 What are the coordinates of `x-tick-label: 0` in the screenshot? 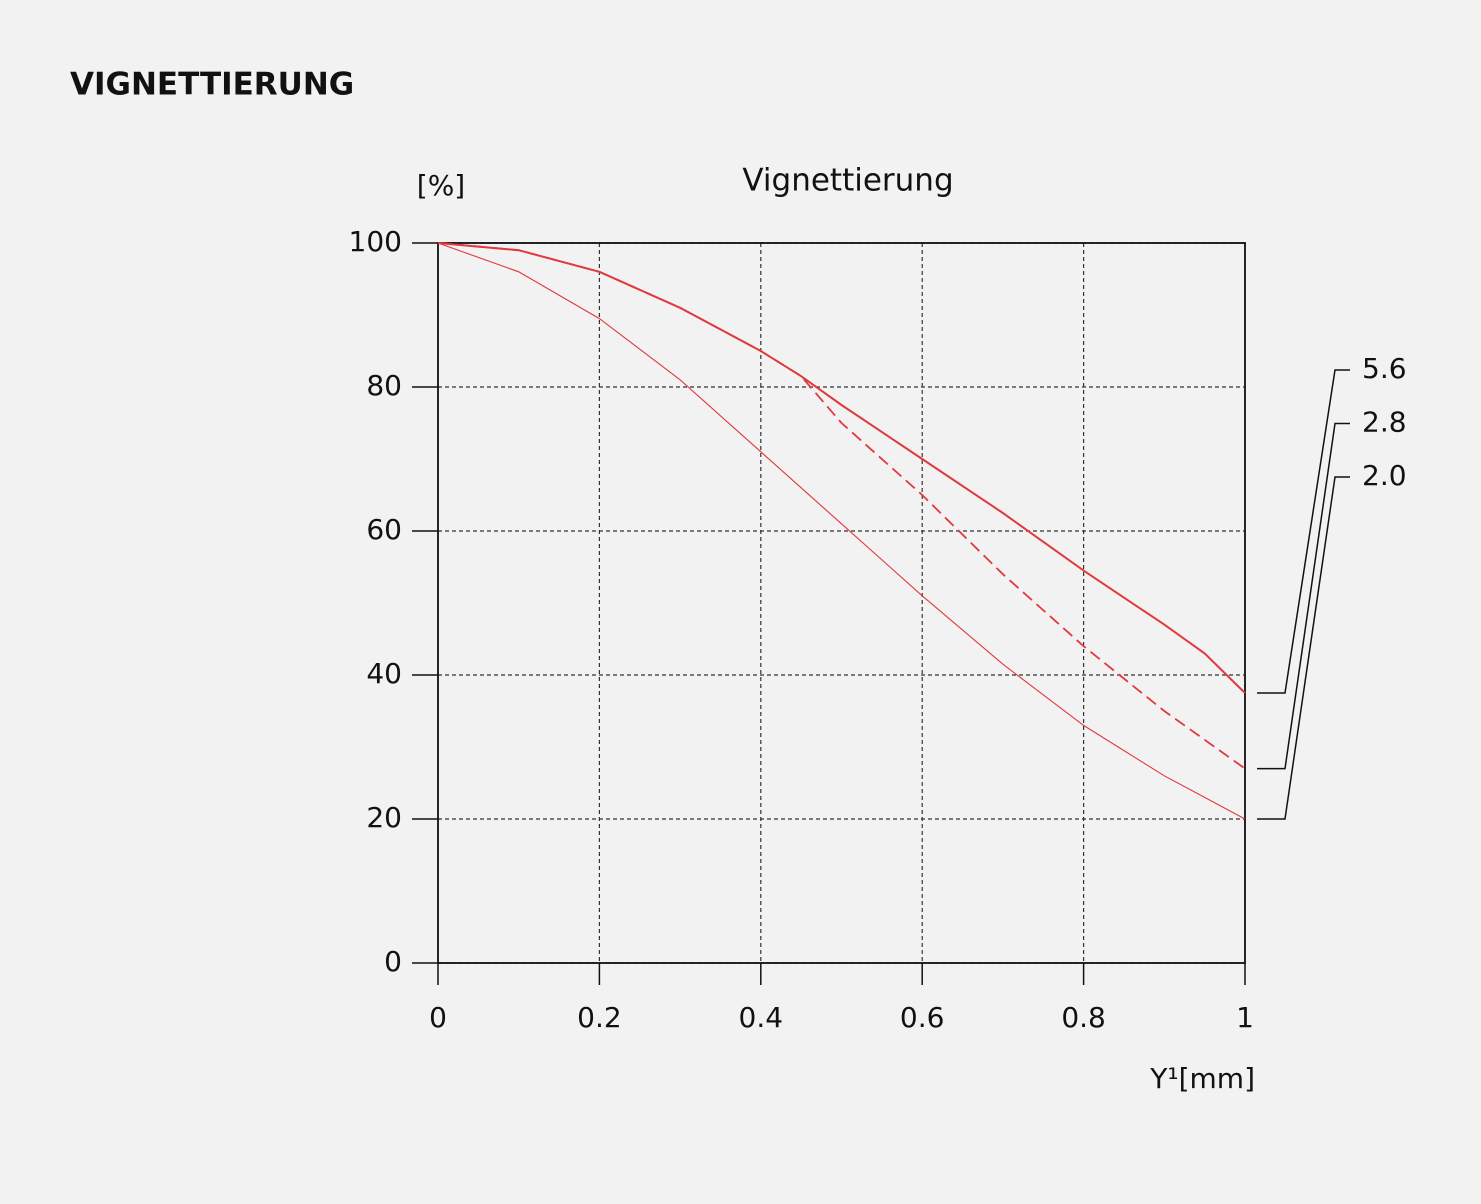 It's located at (438, 1017).